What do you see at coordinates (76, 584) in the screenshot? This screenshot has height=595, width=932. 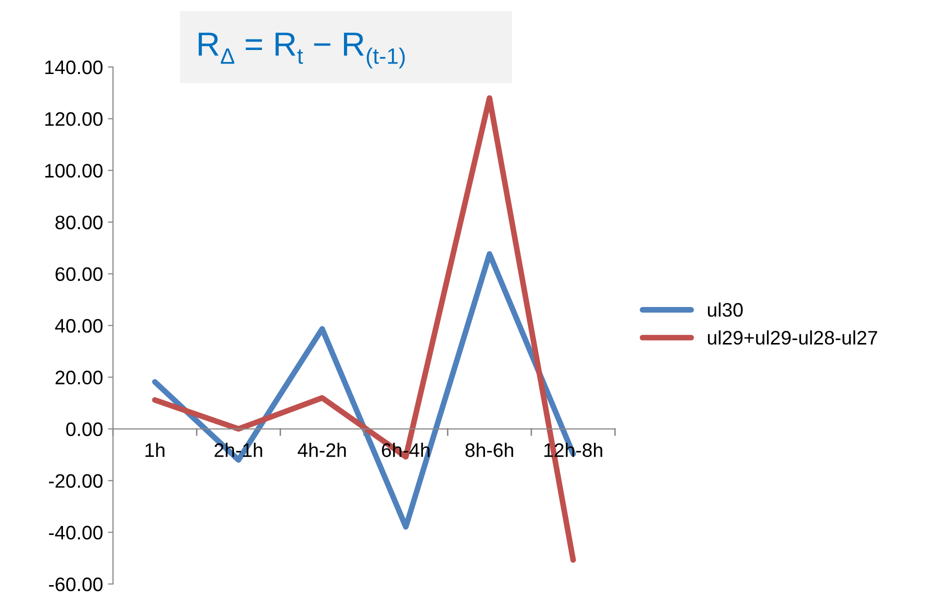 I see `y-tick-label: -60.00` at bounding box center [76, 584].